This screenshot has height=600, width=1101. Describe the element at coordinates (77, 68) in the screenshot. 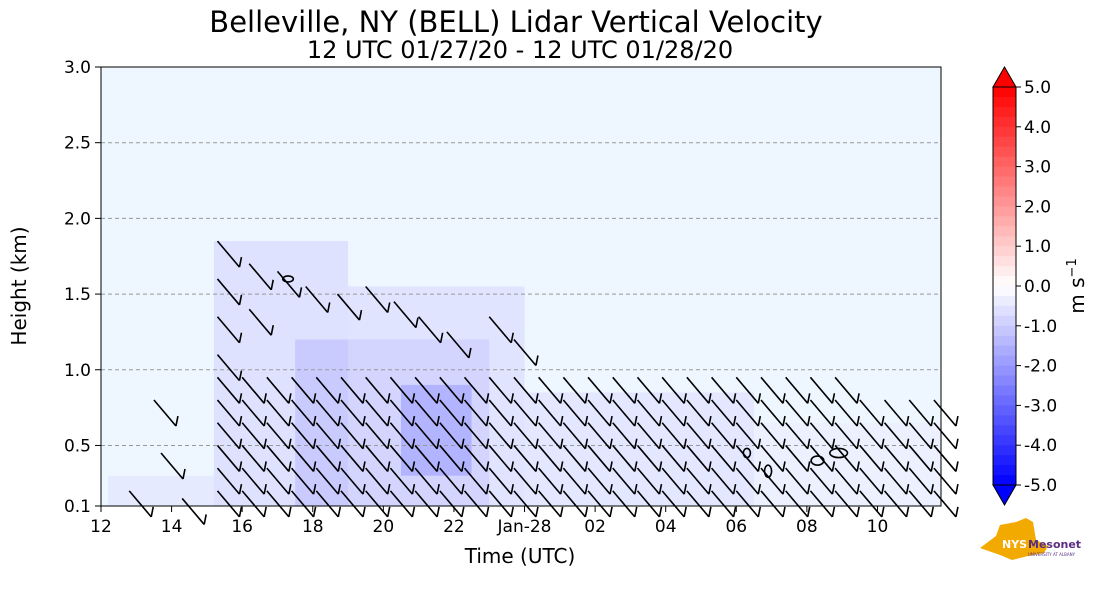

I see `y-tick-label: 3.0` at that location.